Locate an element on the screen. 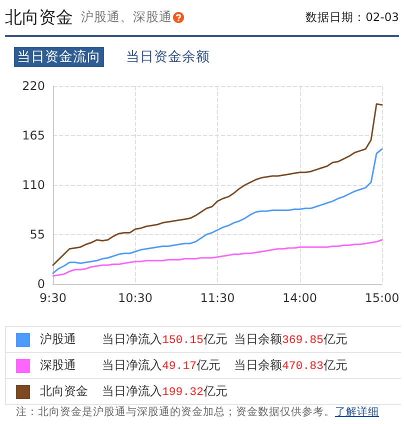 This screenshot has height=424, width=404. x-tick-label: 10:30 is located at coordinates (135, 298).